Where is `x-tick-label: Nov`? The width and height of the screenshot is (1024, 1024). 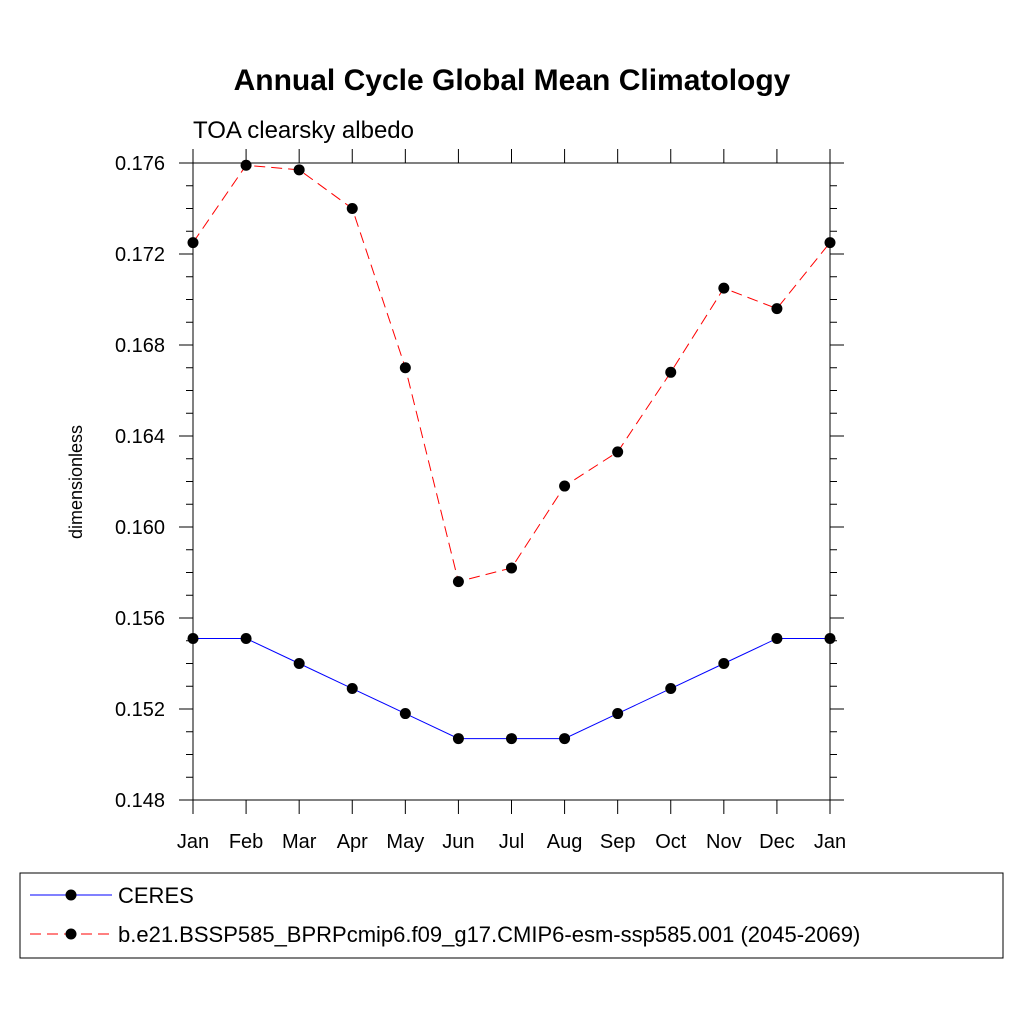 x-tick-label: Nov is located at coordinates (724, 842).